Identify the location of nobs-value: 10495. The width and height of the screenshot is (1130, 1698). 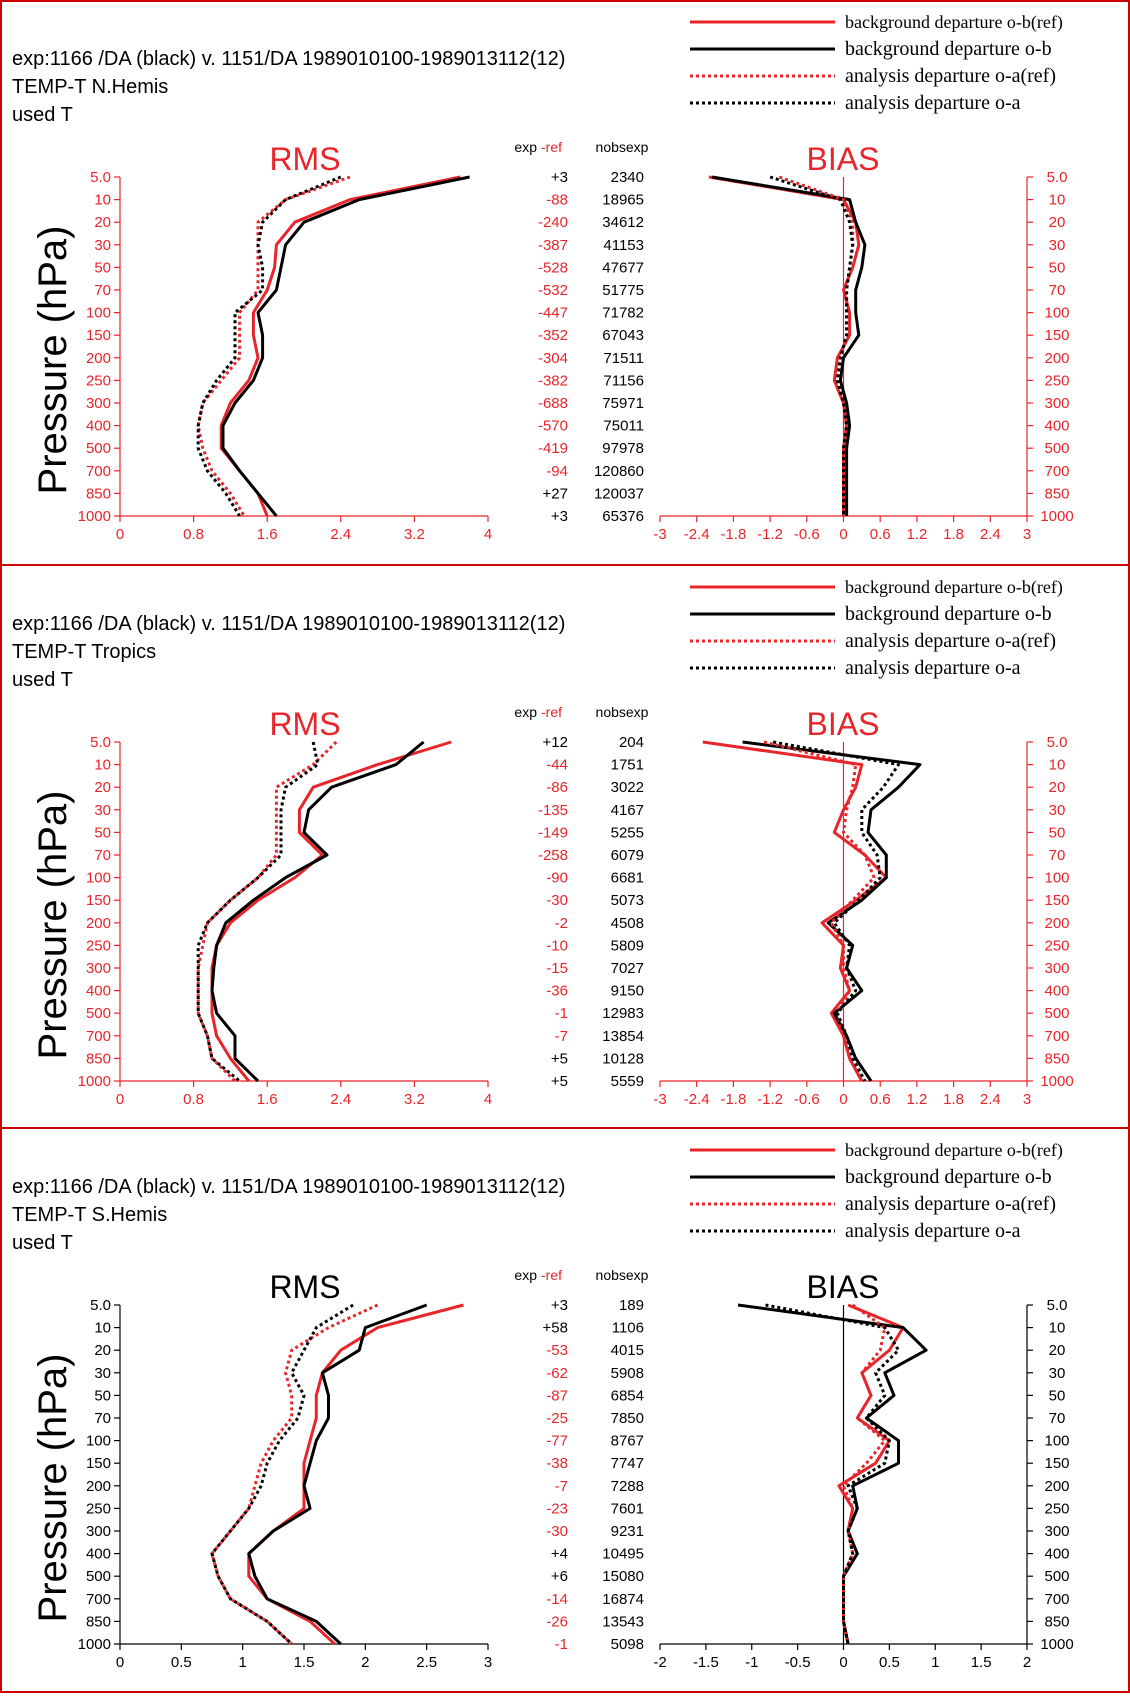
(623, 1554).